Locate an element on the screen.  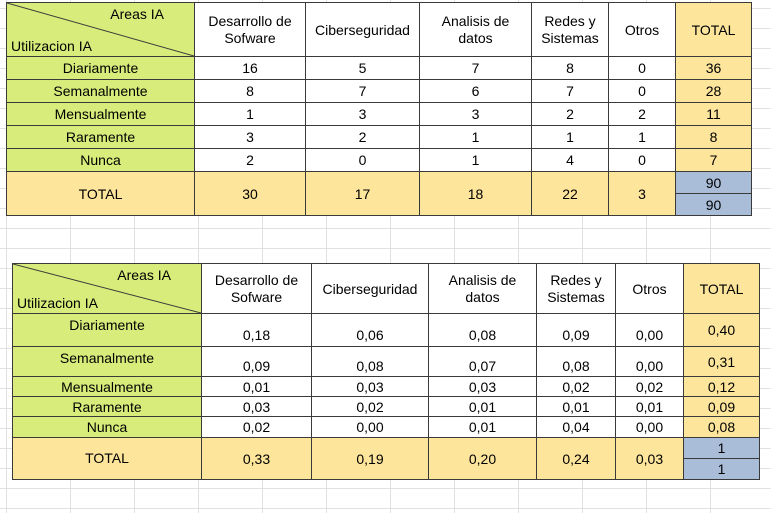
row-total-cell: 7 is located at coordinates (713, 160).